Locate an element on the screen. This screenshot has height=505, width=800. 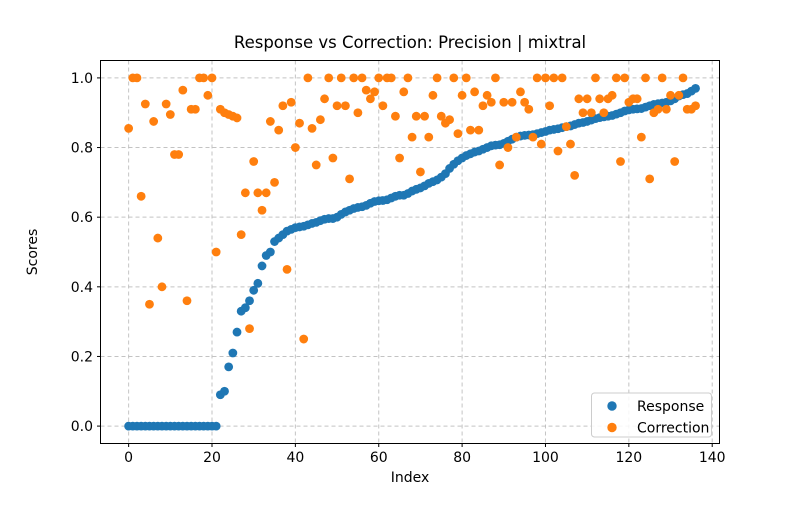
x-tick-label: 0 is located at coordinates (128, 458).